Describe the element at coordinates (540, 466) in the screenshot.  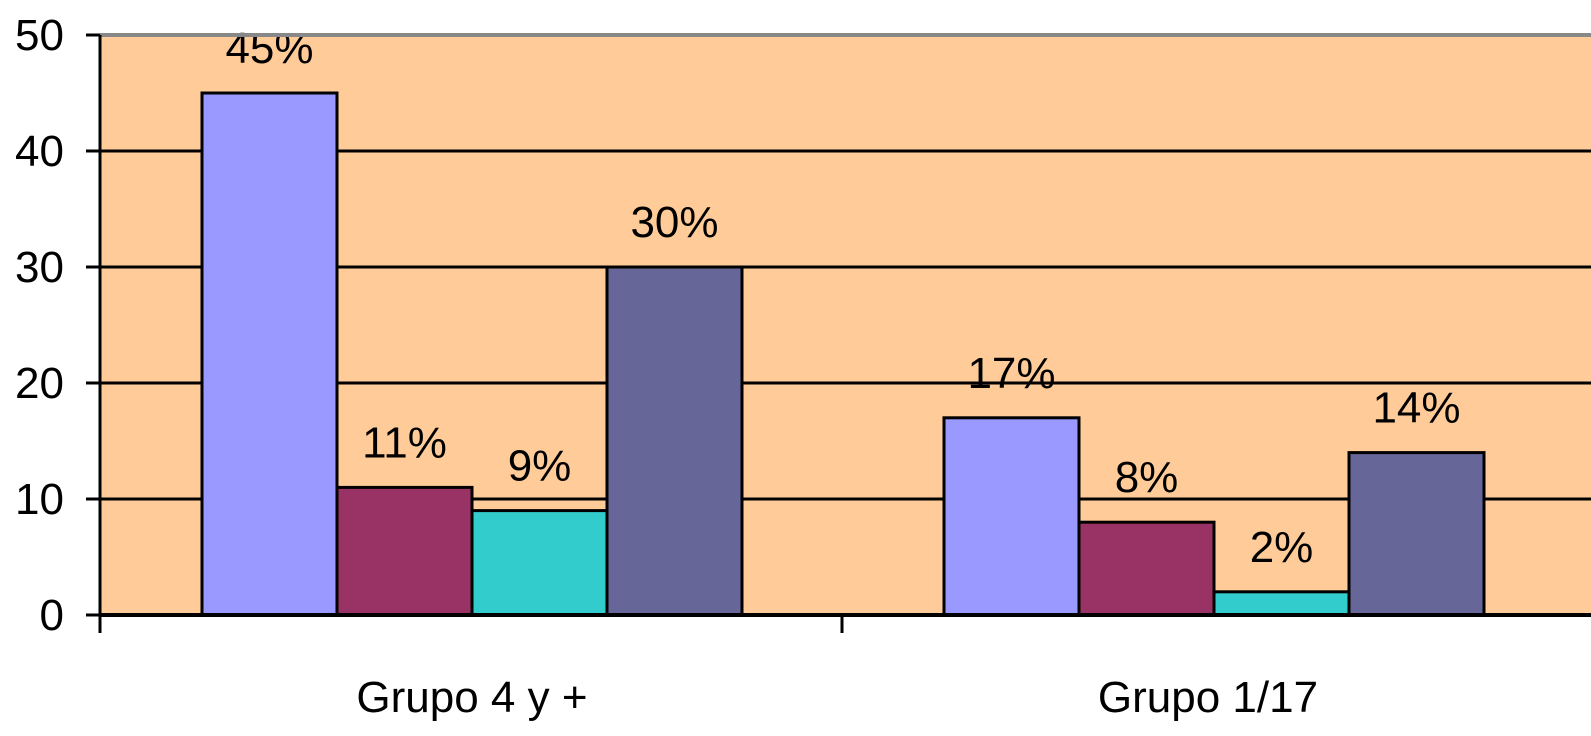
I see `data-label: 9%` at that location.